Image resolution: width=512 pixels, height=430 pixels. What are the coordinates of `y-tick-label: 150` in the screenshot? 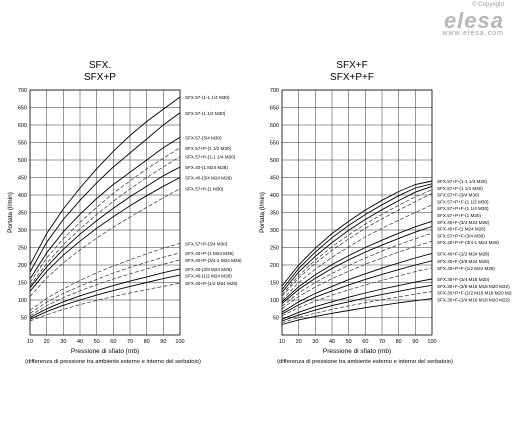 It's located at (22, 284).